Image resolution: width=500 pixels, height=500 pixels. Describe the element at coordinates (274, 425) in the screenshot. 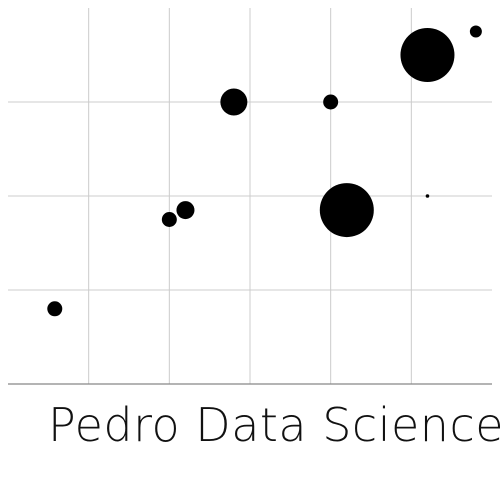

I see `brand-wordmark: Pedro Data Science` at that location.